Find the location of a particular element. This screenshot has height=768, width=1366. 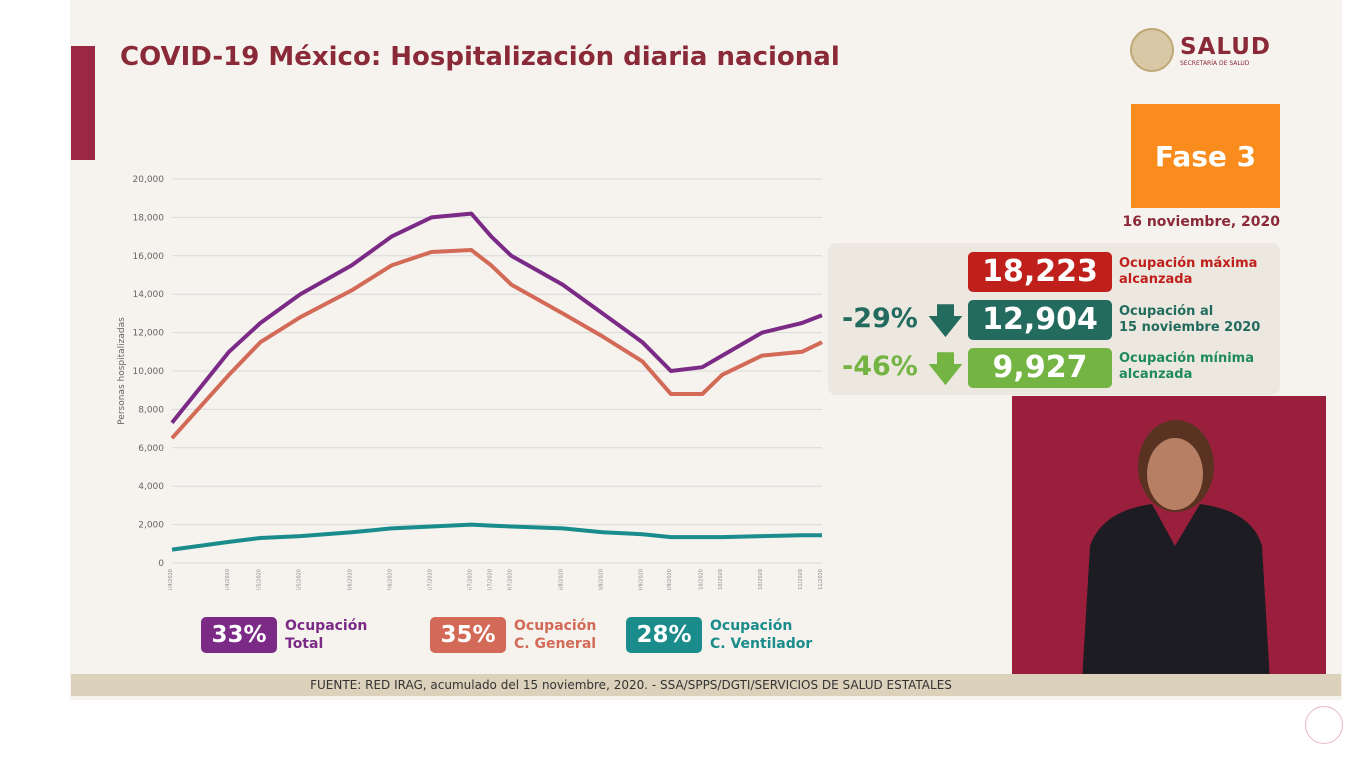

sign-language-video is located at coordinates (1169, 539).